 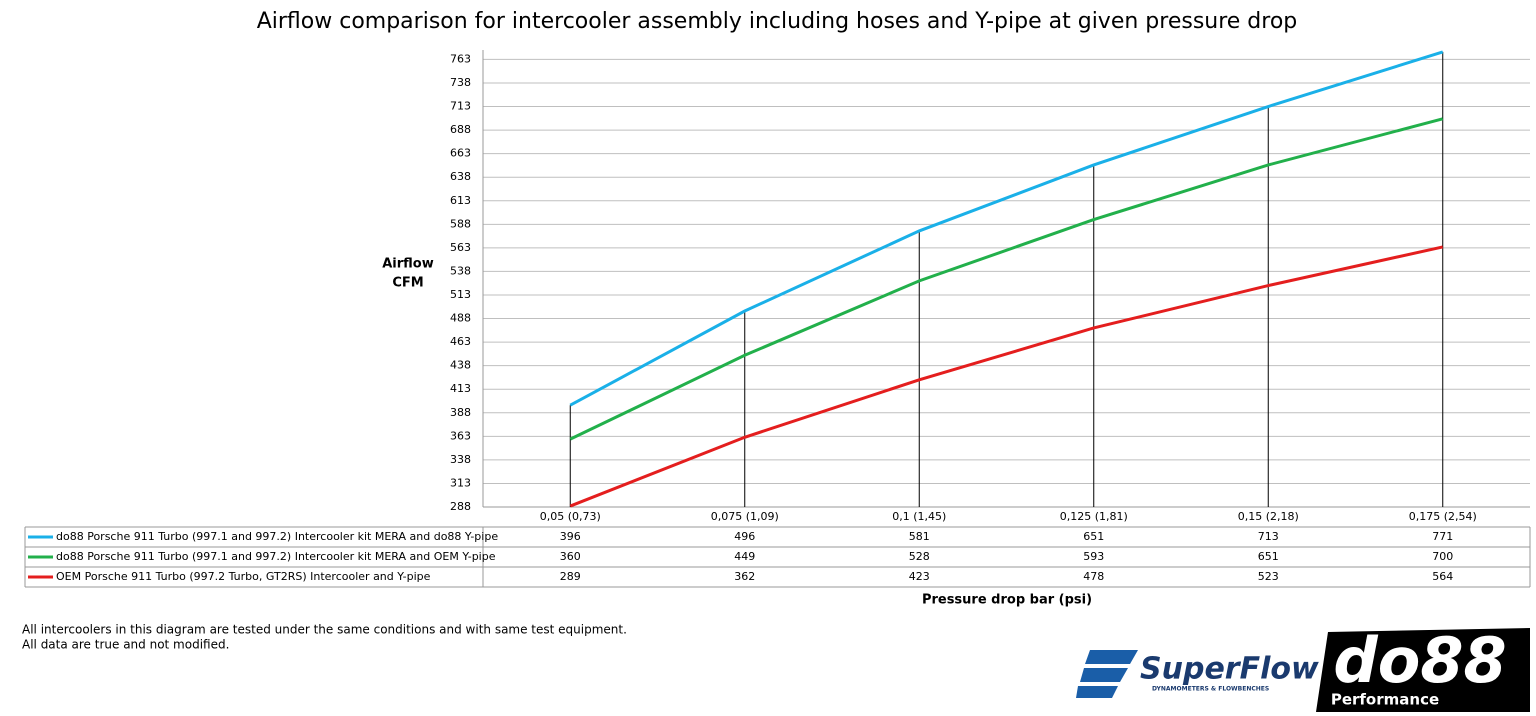 I want to click on table-value: 289, so click(x=570, y=576).